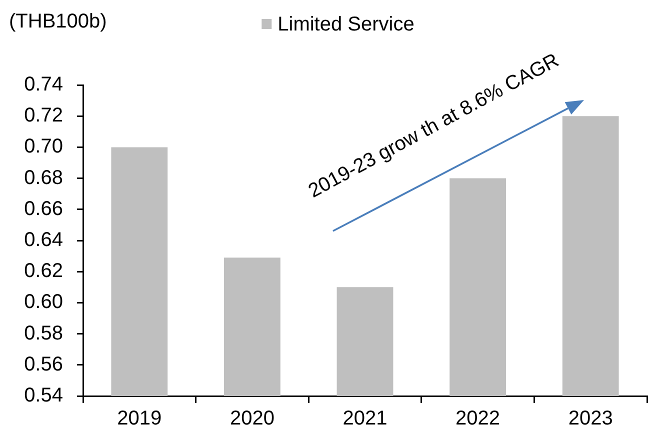 This screenshot has width=648, height=436. What do you see at coordinates (43, 395) in the screenshot?
I see `y-tick-label: 0.54` at bounding box center [43, 395].